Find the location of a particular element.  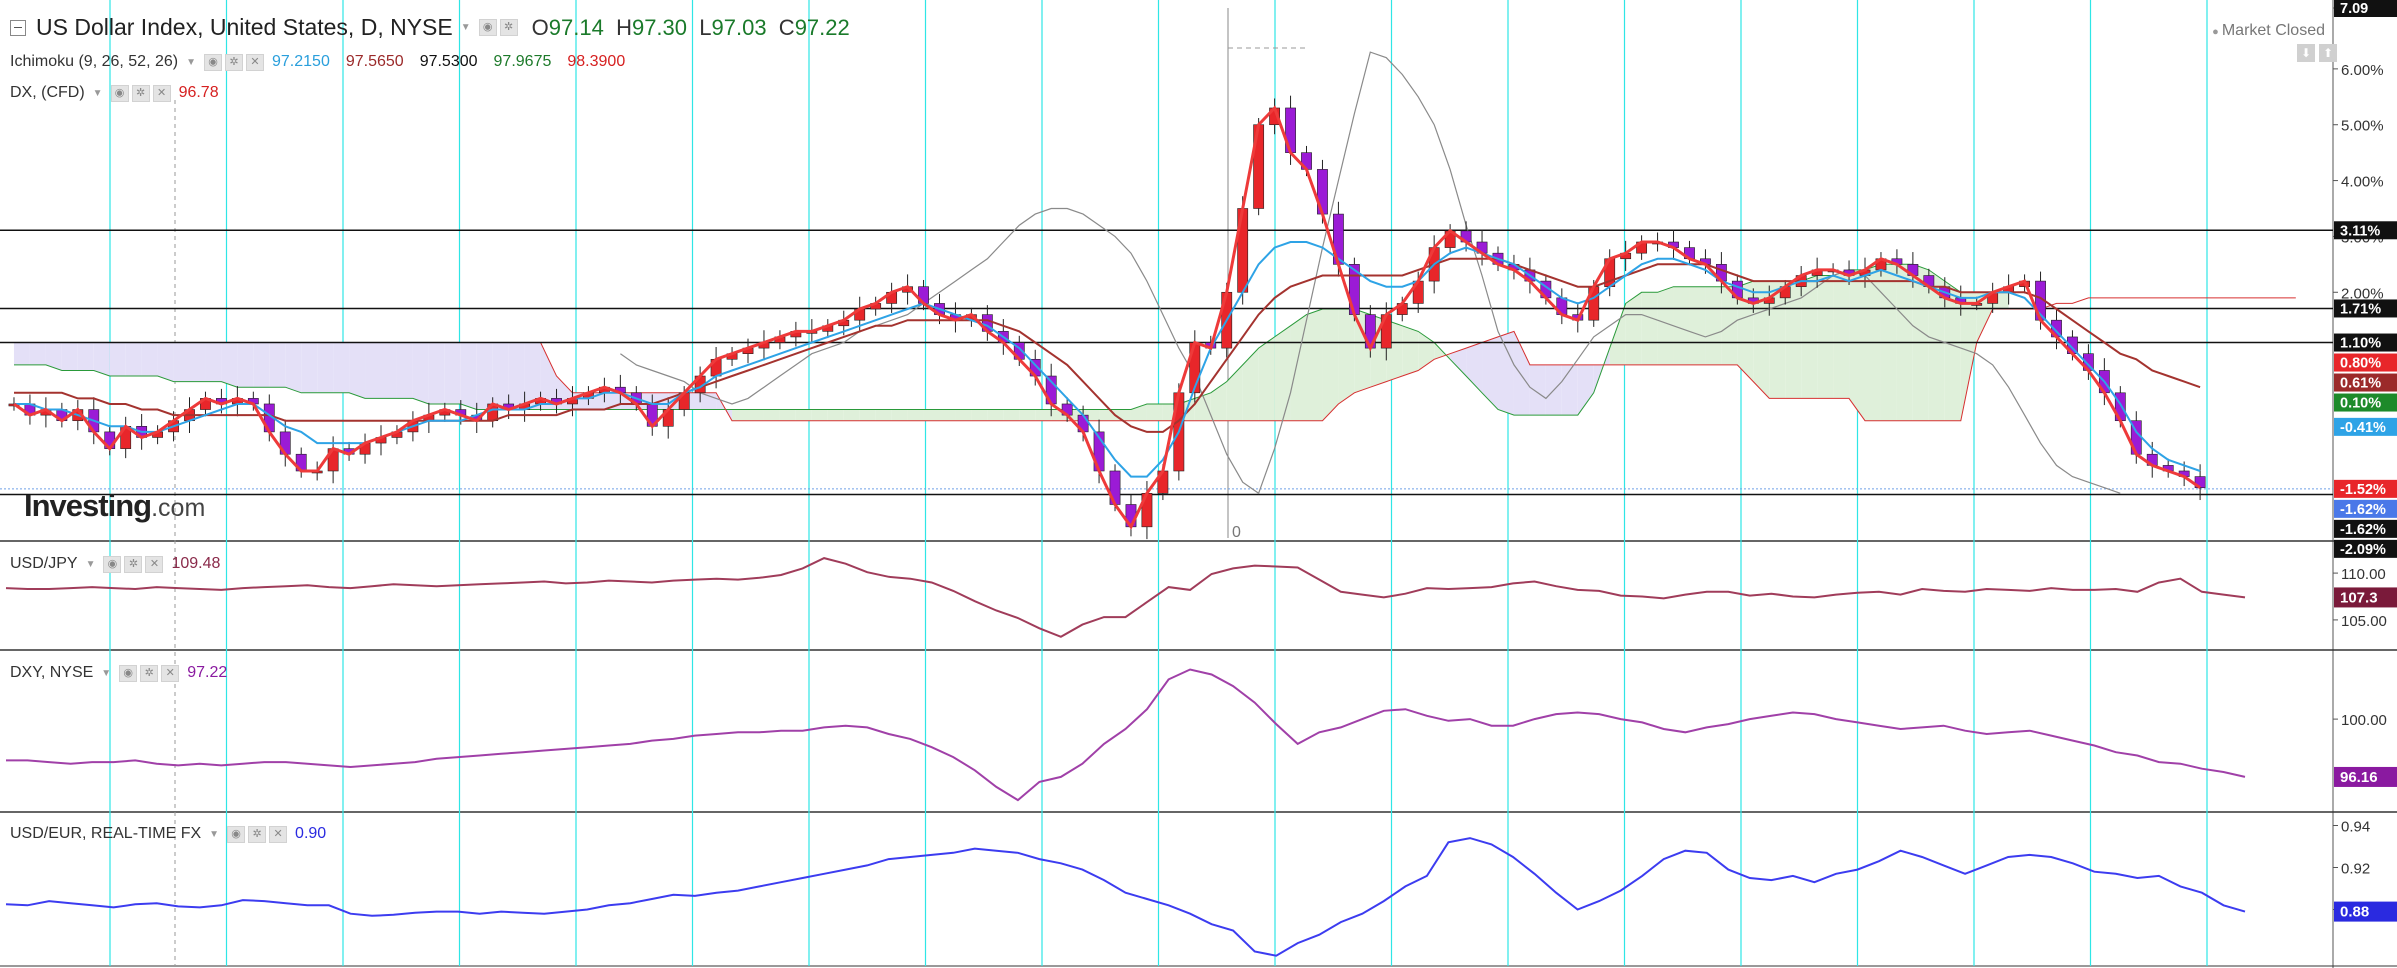

dxy-label: DXY, NYSE is located at coordinates (52, 672).